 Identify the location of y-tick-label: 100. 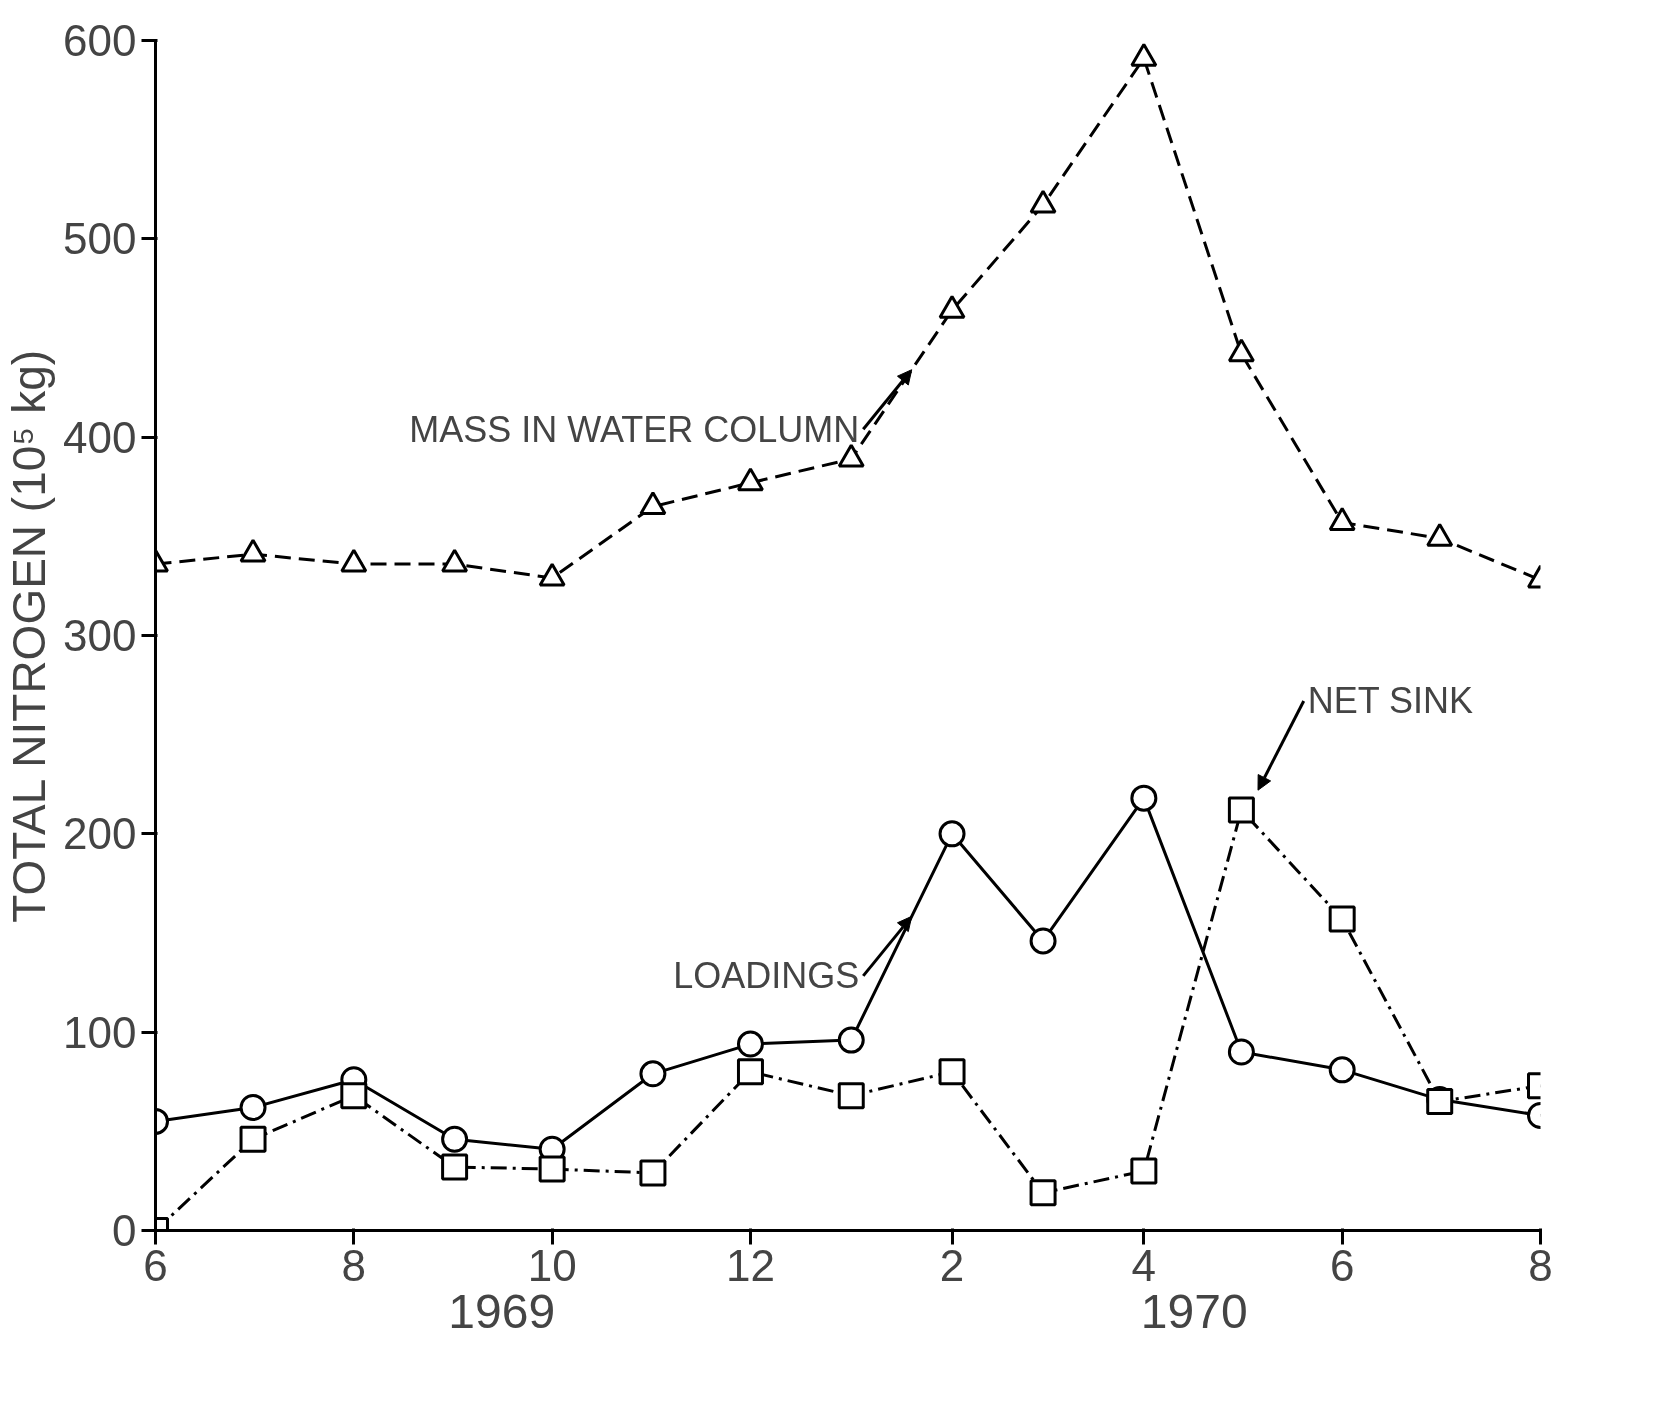
(100, 1032).